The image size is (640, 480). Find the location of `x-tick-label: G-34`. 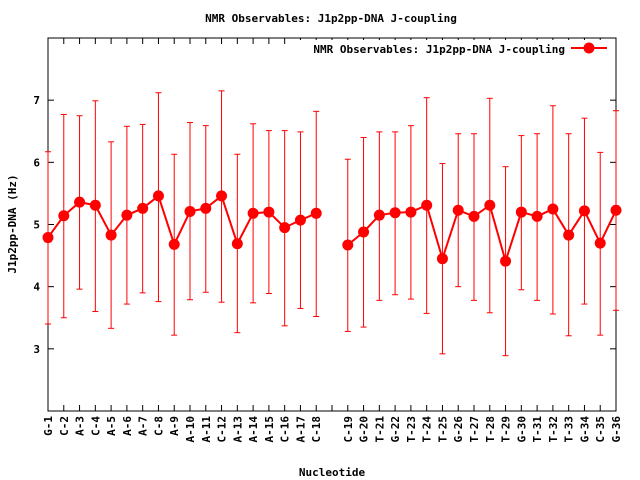

x-tick-label: G-34 is located at coordinates (584, 429).